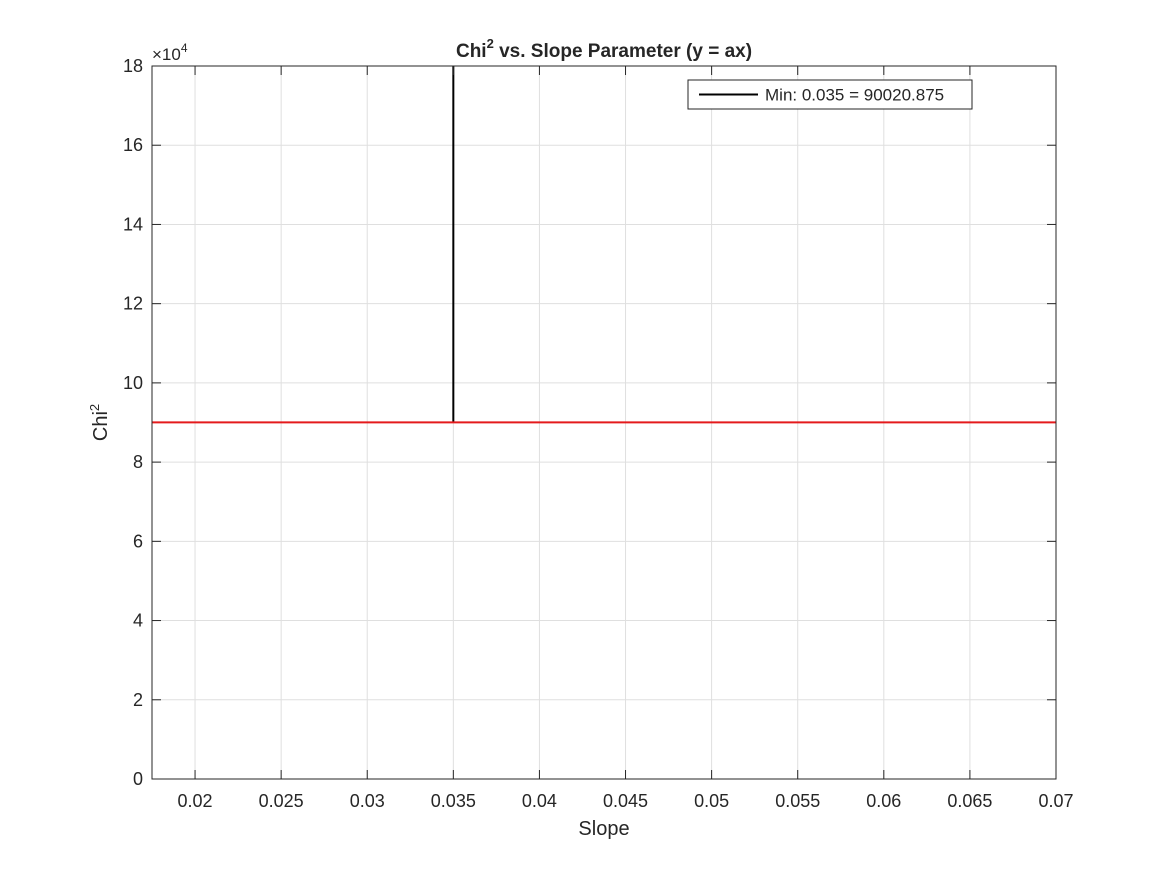 This screenshot has height=875, width=1167. I want to click on y-tick-label: 2, so click(138, 700).